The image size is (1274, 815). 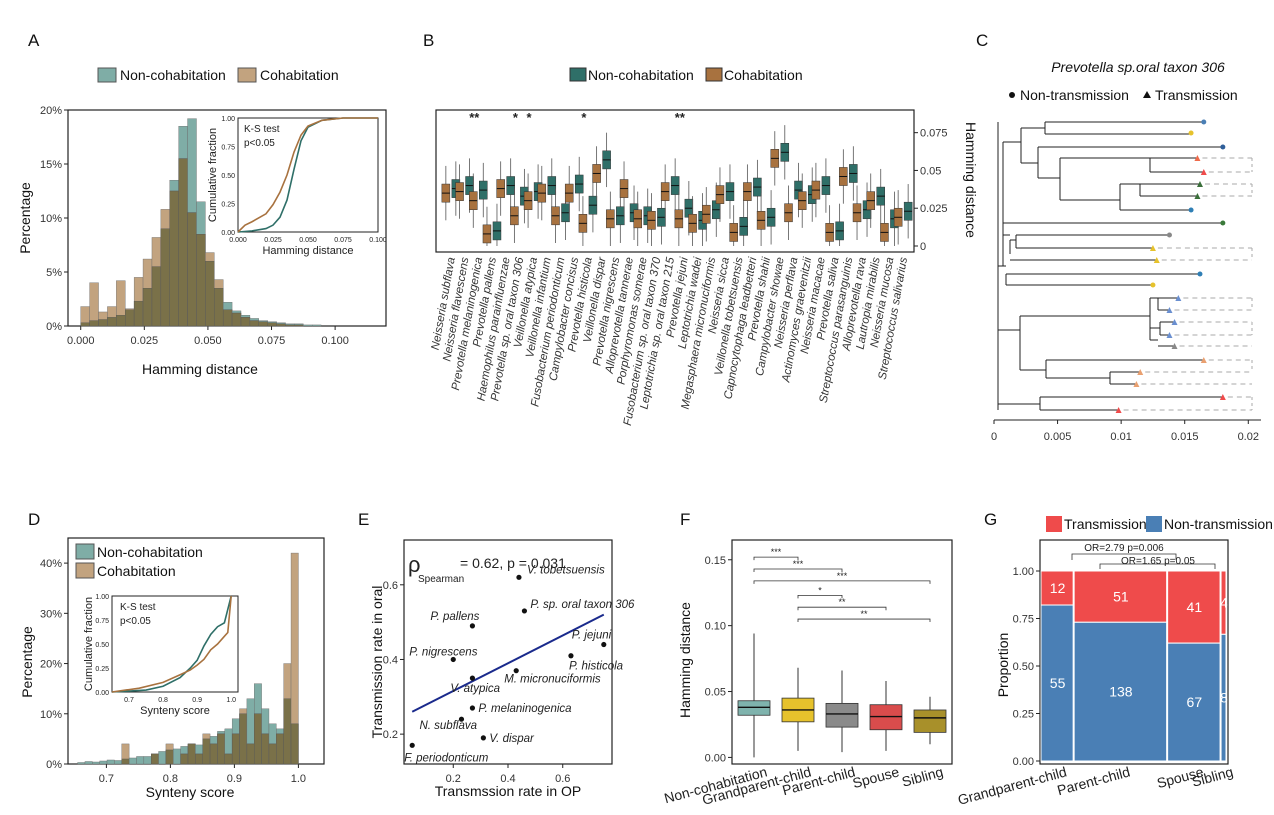 What do you see at coordinates (441, 579) in the screenshot?
I see `e-rho-sub: Spearman` at bounding box center [441, 579].